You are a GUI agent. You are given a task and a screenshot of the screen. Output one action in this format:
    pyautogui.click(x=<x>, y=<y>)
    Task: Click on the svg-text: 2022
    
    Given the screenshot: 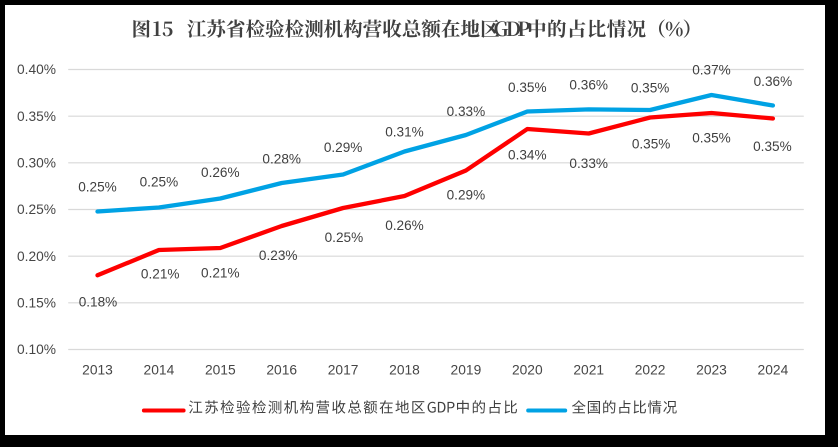 What is the action you would take?
    pyautogui.click(x=650, y=370)
    